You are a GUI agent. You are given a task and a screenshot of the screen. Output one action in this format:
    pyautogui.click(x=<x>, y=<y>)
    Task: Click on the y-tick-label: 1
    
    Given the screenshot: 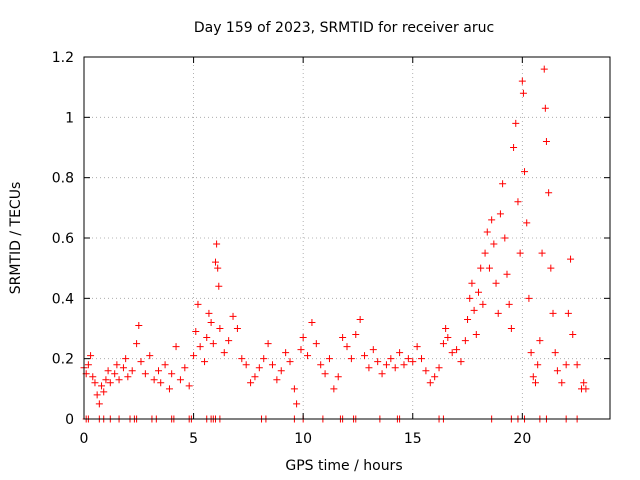 What is the action you would take?
    pyautogui.click(x=69, y=118)
    